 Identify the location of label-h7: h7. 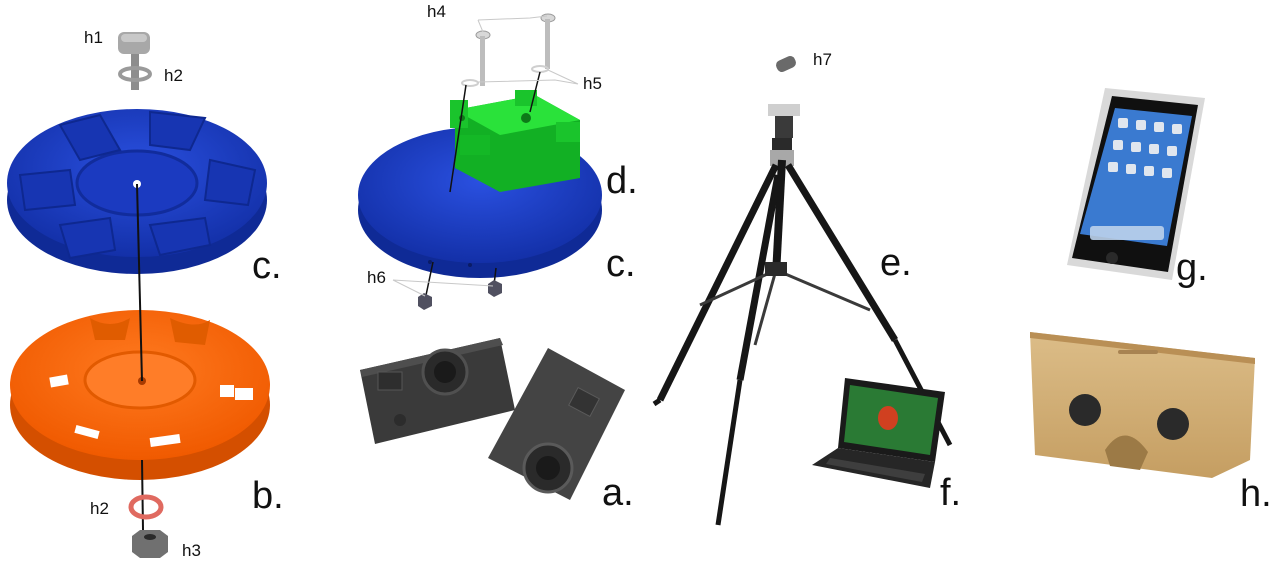
(822, 59).